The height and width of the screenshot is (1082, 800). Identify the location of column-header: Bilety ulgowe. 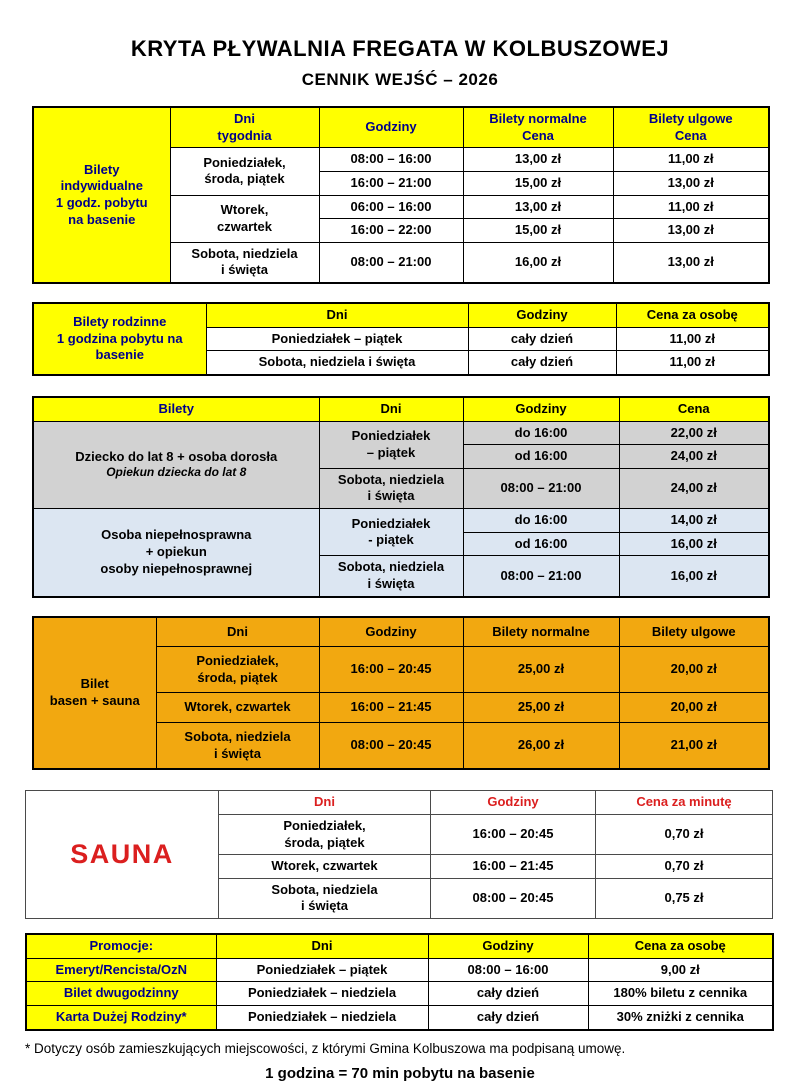
(694, 631).